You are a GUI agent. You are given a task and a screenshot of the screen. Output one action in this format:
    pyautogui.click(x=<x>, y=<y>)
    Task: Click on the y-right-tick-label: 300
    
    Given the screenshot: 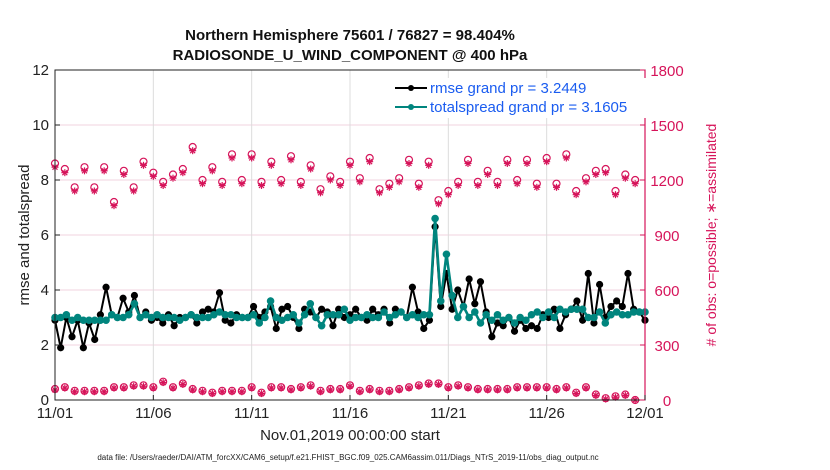 What is the action you would take?
    pyautogui.click(x=666, y=346)
    